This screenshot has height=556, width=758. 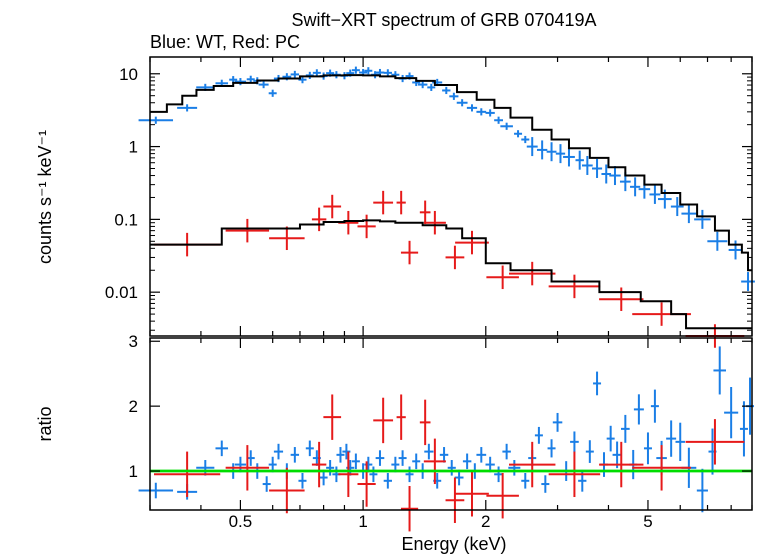 I want to click on x-tick-label: 1, so click(x=362, y=521).